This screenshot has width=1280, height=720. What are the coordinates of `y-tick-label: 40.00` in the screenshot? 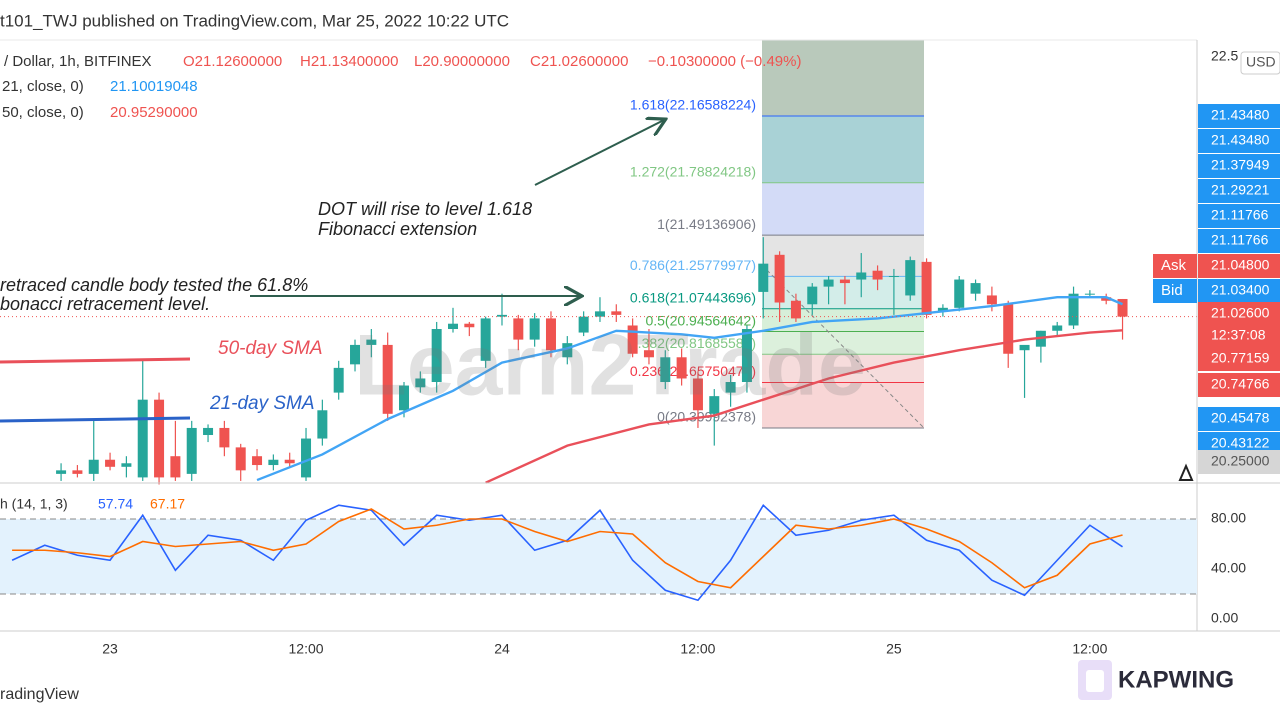 It's located at (1228, 568).